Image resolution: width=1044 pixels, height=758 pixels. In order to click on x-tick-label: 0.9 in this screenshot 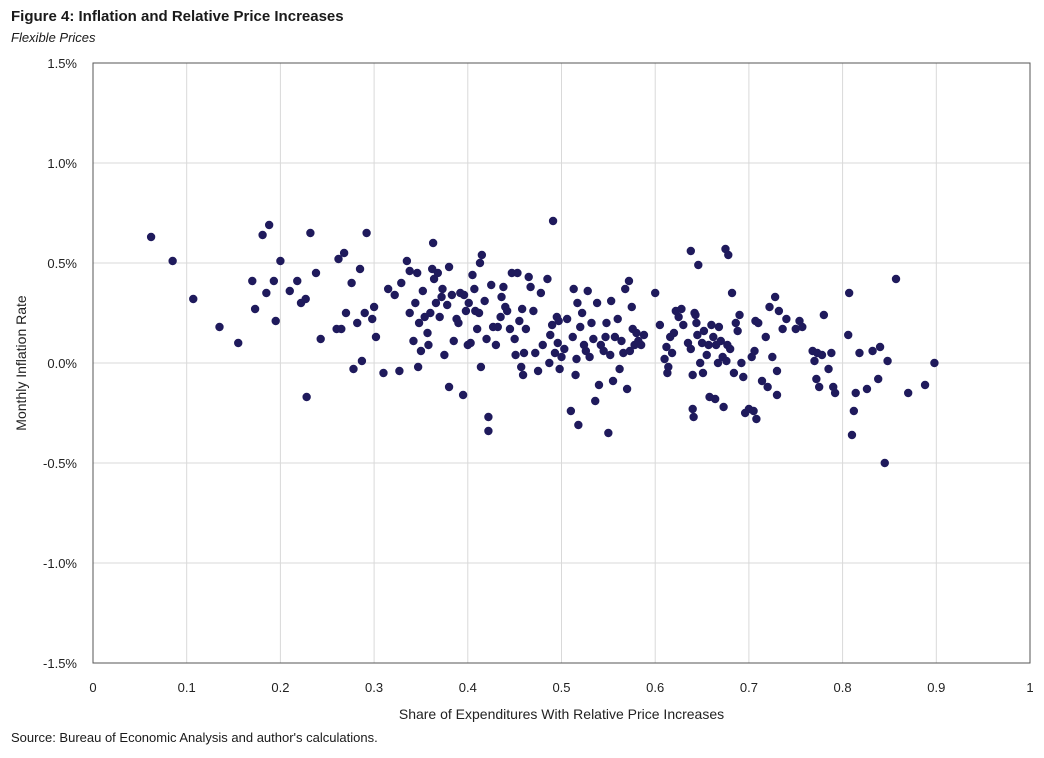, I will do `click(936, 687)`.